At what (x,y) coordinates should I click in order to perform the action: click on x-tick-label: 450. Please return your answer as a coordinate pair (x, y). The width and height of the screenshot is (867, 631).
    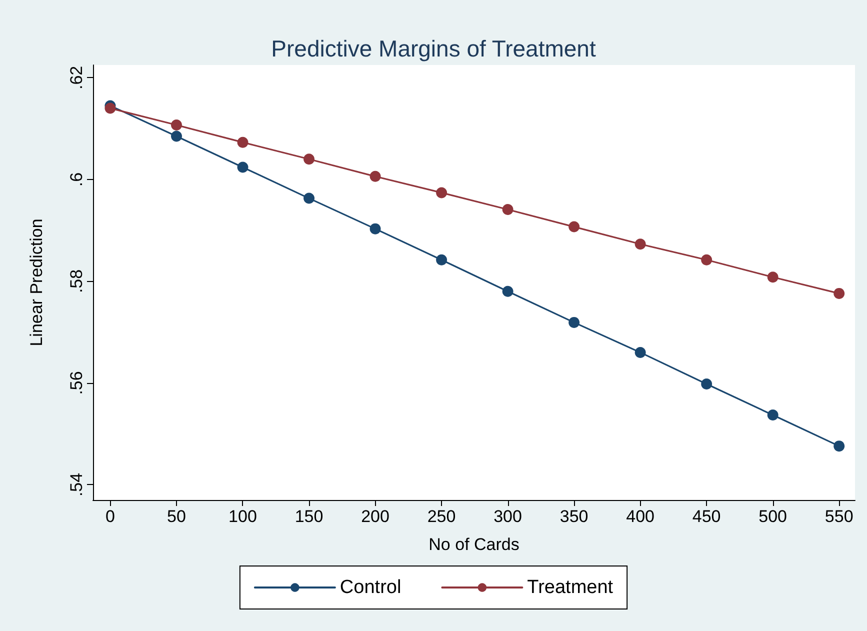
    Looking at the image, I should click on (706, 516).